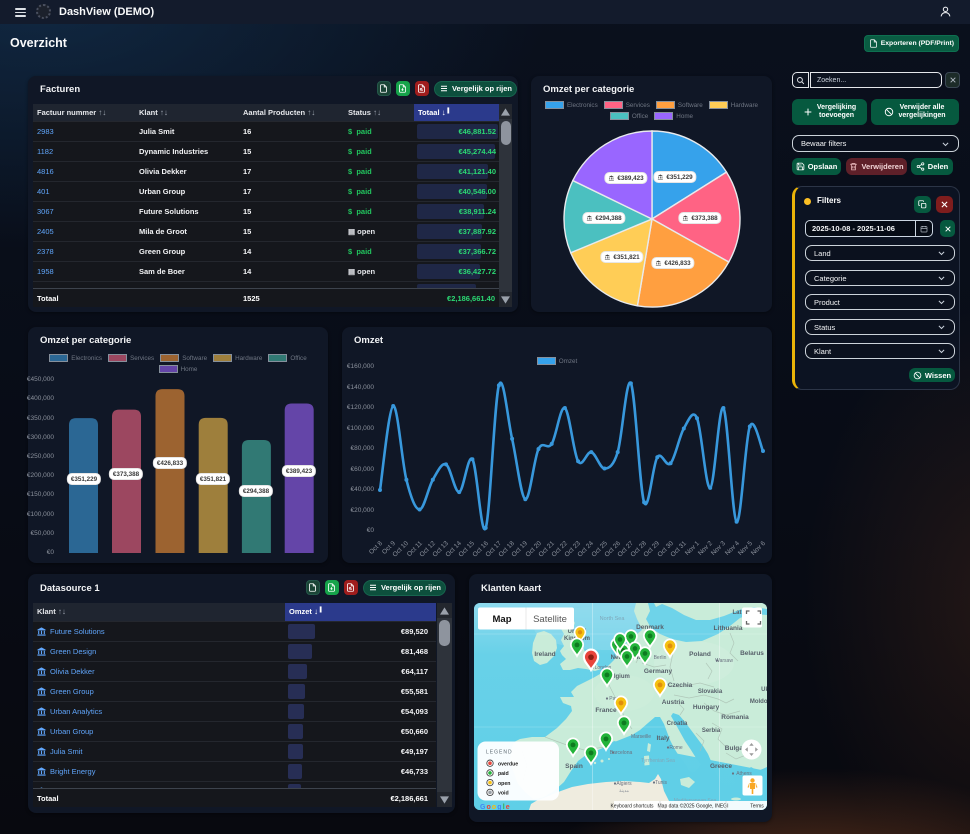 The height and width of the screenshot is (834, 970). Describe the element at coordinates (680, 685) in the screenshot. I see `svg-text: Czechia` at that location.